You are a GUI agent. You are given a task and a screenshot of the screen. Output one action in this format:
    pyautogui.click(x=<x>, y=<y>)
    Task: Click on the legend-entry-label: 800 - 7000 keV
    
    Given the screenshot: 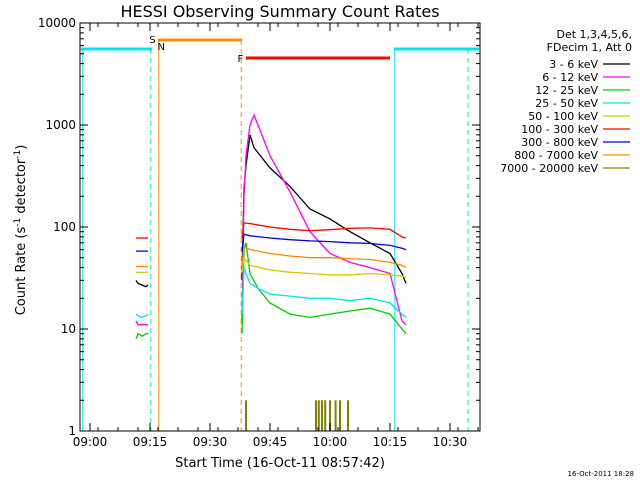 What is the action you would take?
    pyautogui.click(x=556, y=155)
    